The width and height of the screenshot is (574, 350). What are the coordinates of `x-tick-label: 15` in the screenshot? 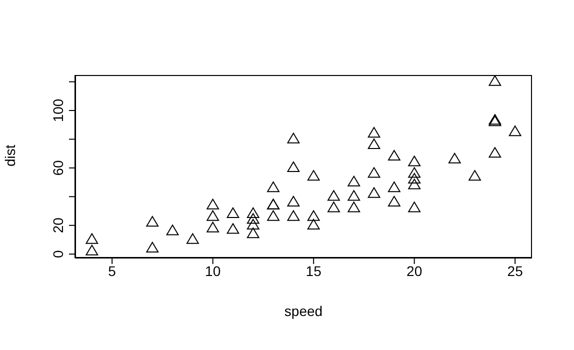 It's located at (314, 270).